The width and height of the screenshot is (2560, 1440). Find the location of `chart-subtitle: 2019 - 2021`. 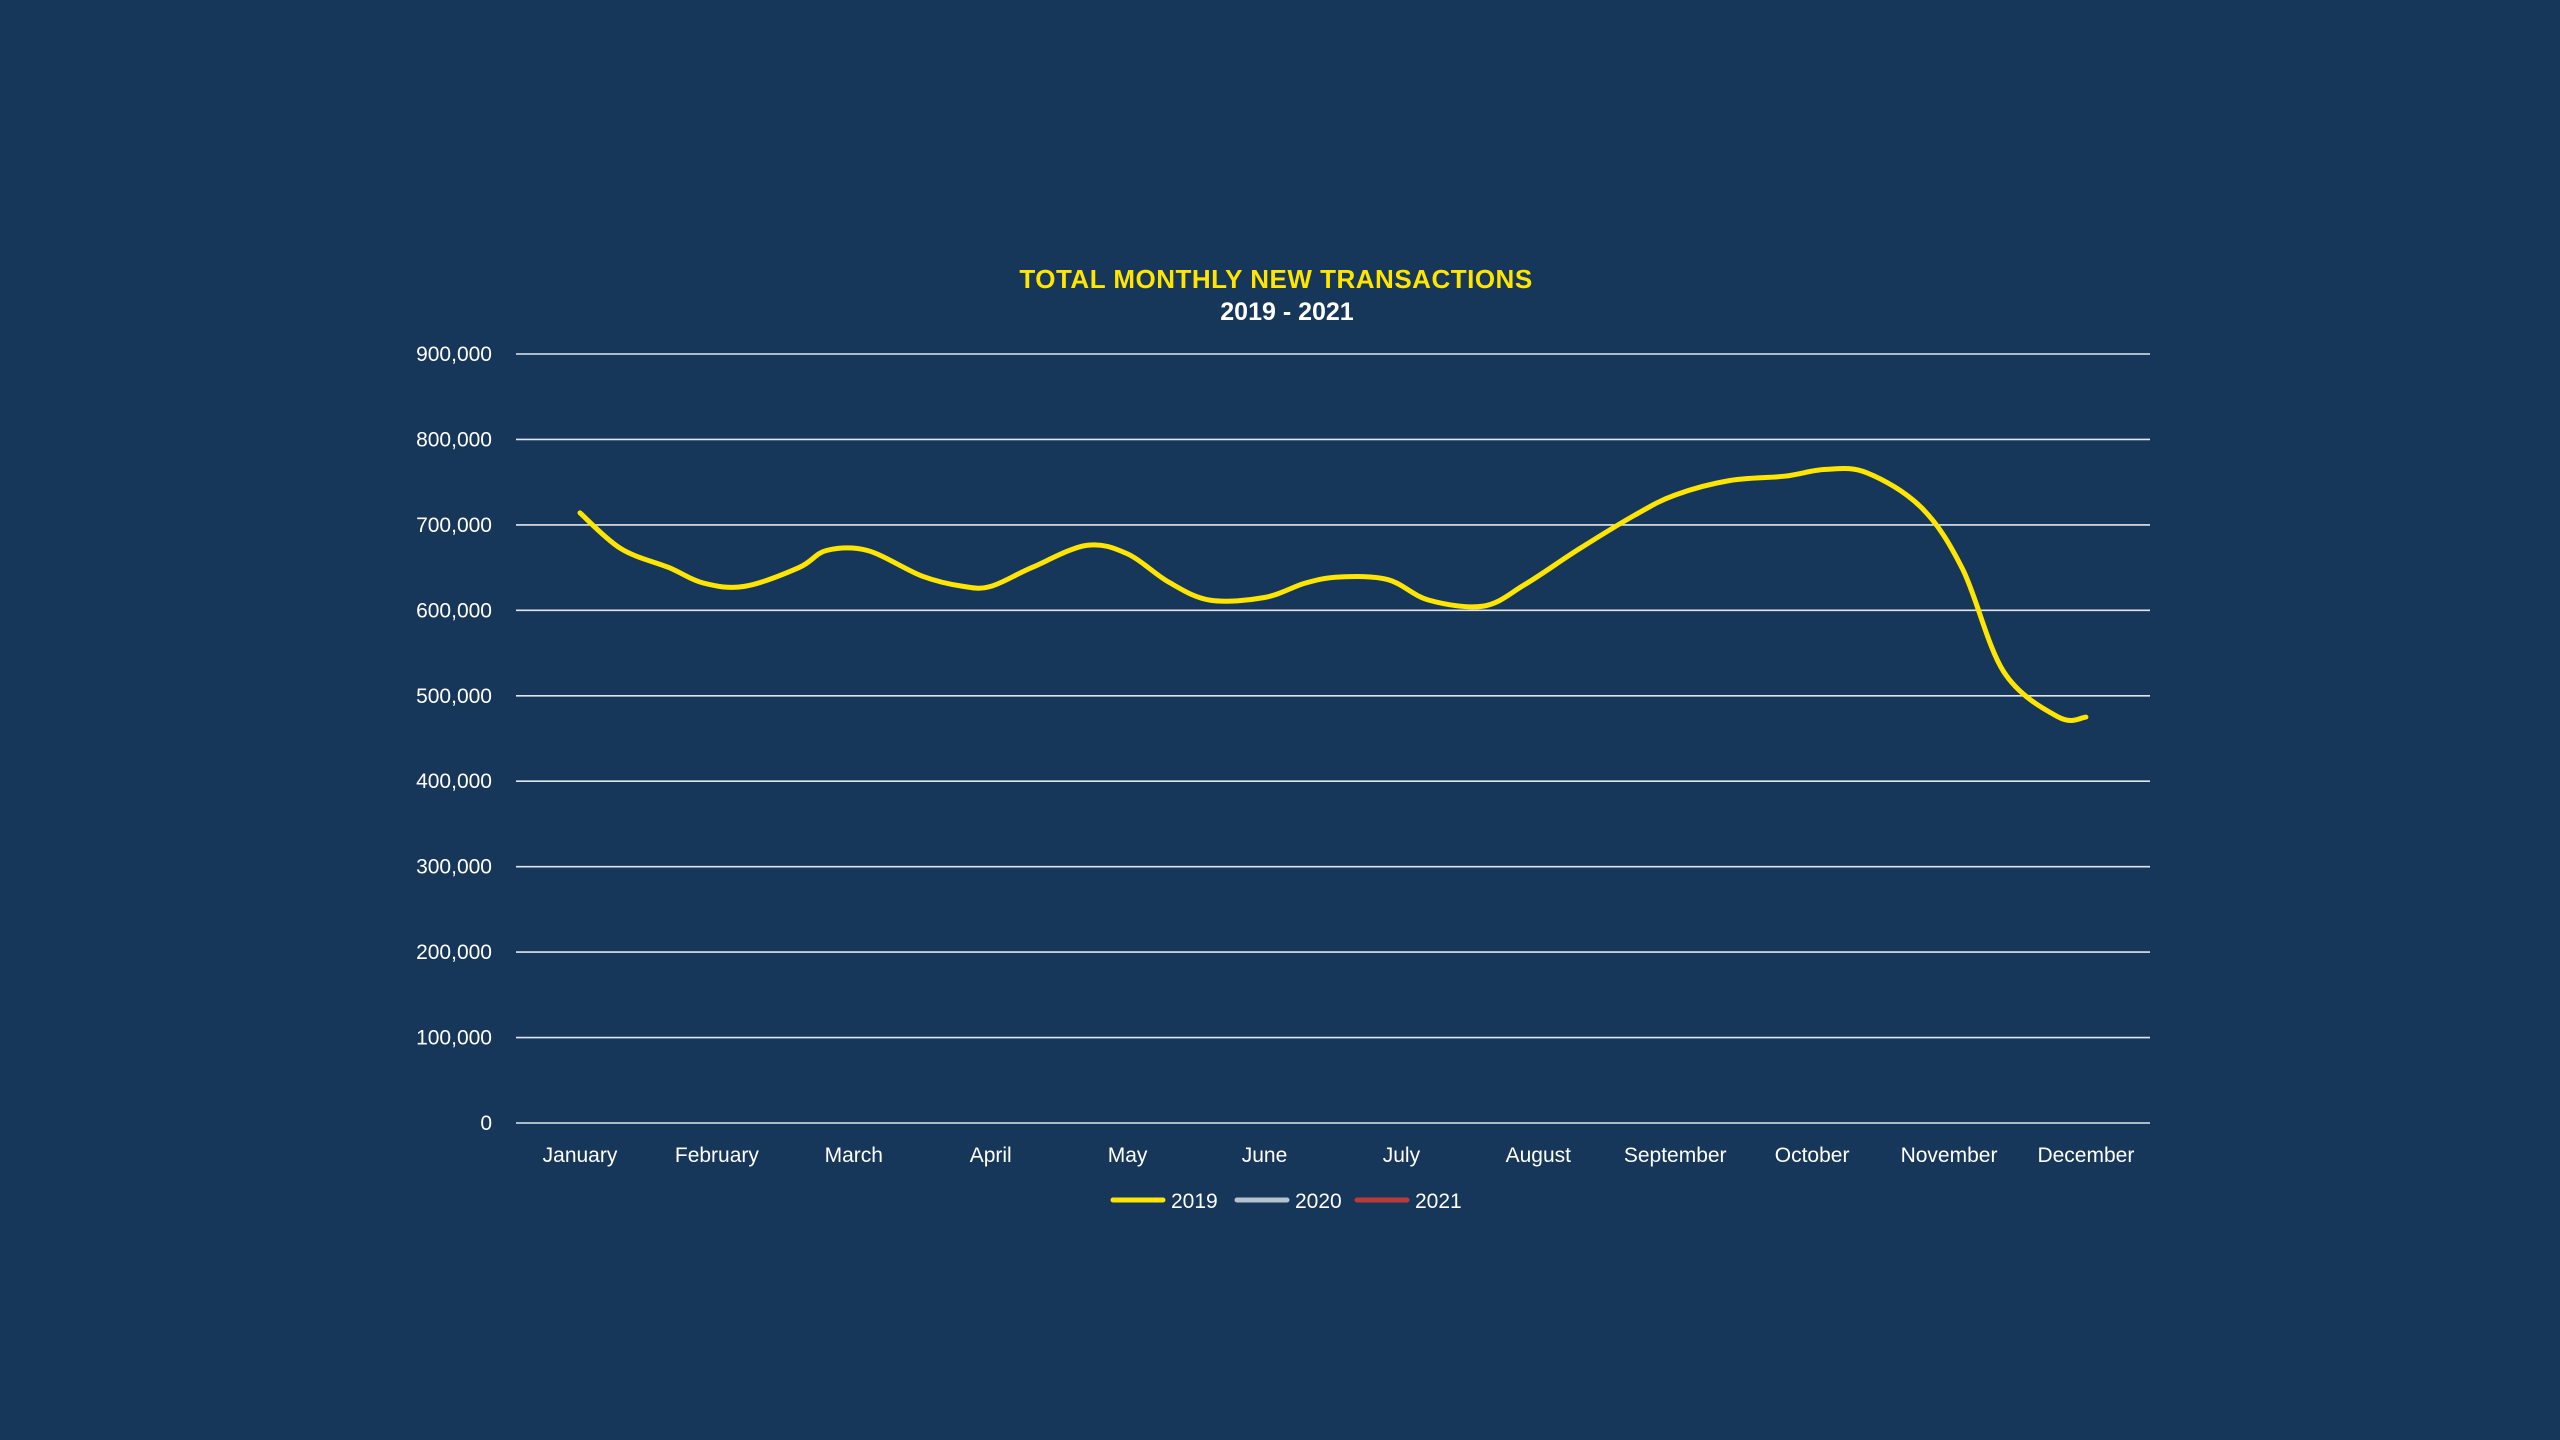

chart-subtitle: 2019 - 2021 is located at coordinates (1287, 312).